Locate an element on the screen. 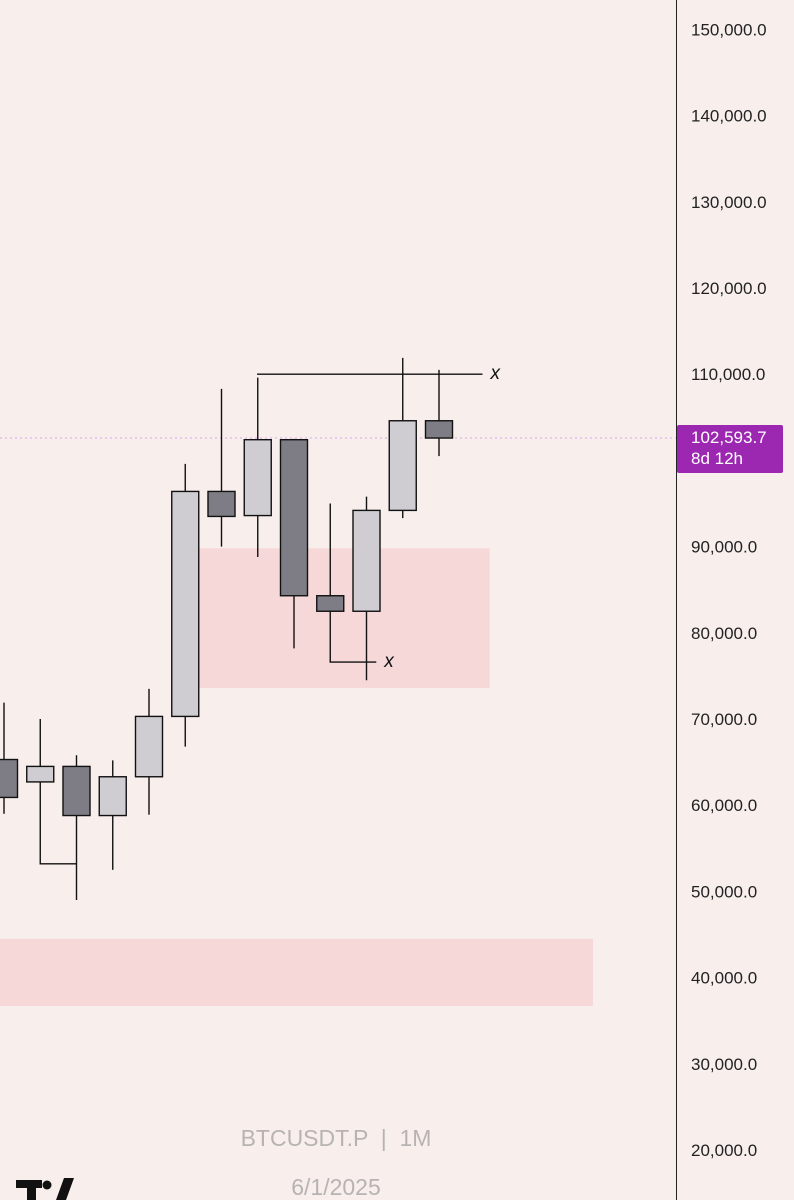  current-price-badge-bg is located at coordinates (730, 449).